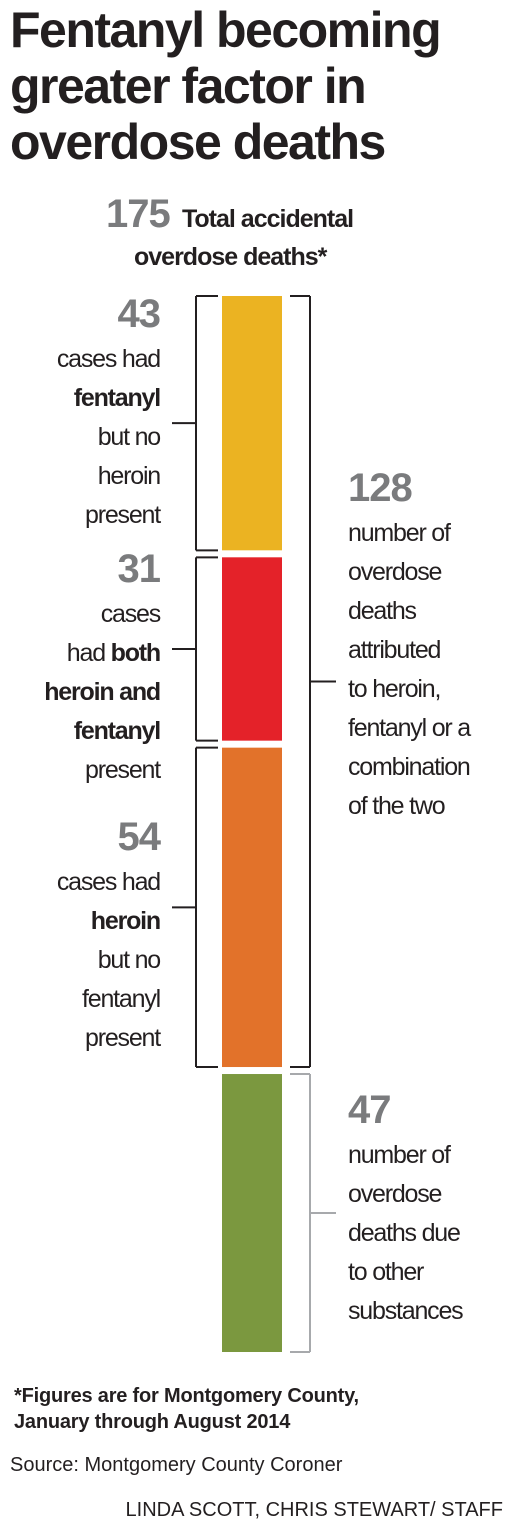 This screenshot has width=513, height=1536. What do you see at coordinates (268, 219) in the screenshot?
I see `total-label-line: Total accidental` at bounding box center [268, 219].